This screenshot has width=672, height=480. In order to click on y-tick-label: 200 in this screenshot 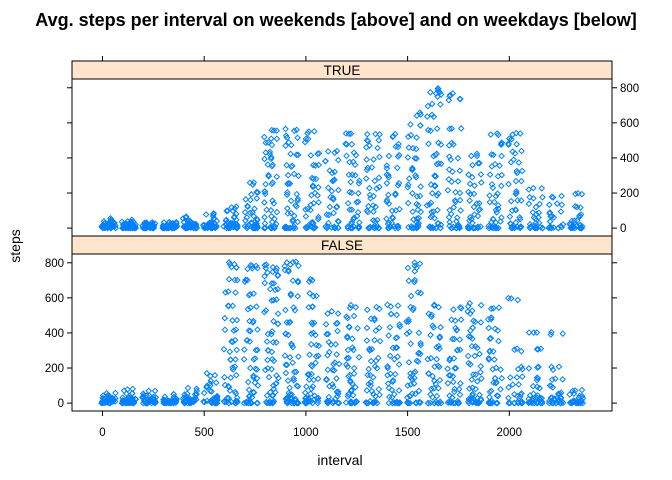, I will do `click(54, 369)`.